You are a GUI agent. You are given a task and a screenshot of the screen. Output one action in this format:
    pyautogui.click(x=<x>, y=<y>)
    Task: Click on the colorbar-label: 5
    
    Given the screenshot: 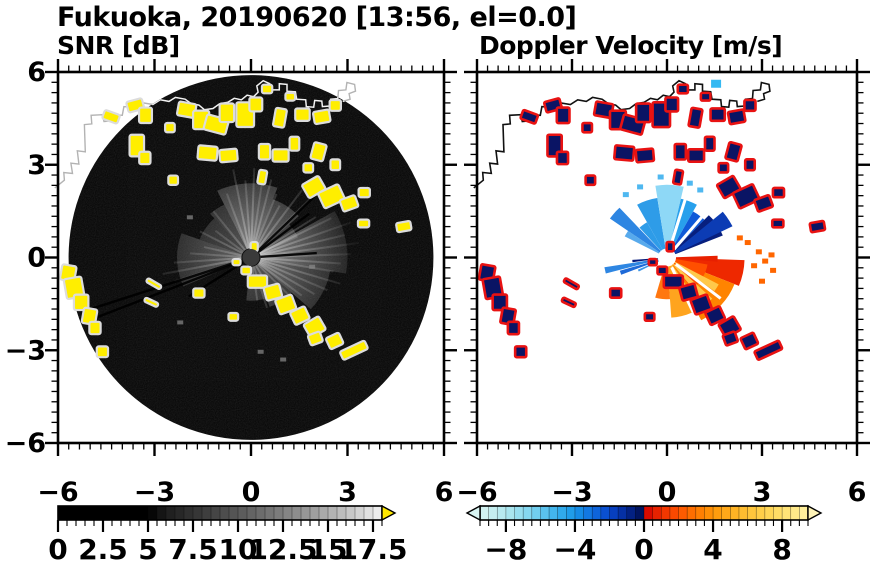 What is the action you would take?
    pyautogui.click(x=147, y=549)
    